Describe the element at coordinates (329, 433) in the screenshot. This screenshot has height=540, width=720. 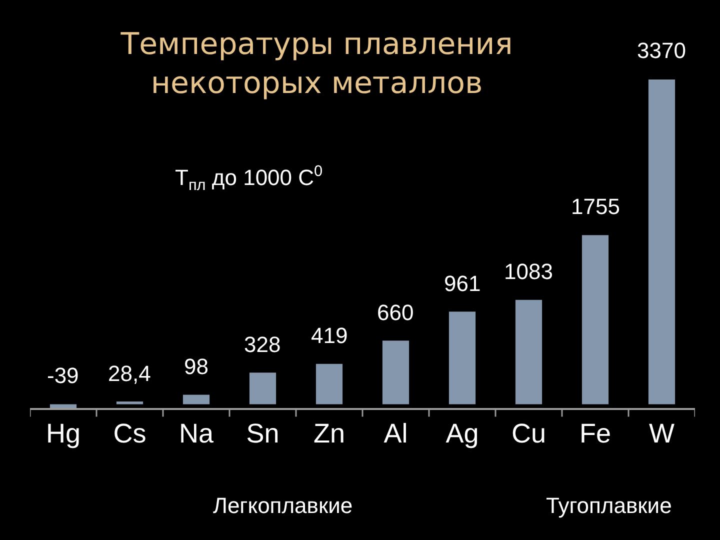
I see `x-tick-label: Zn` at that location.